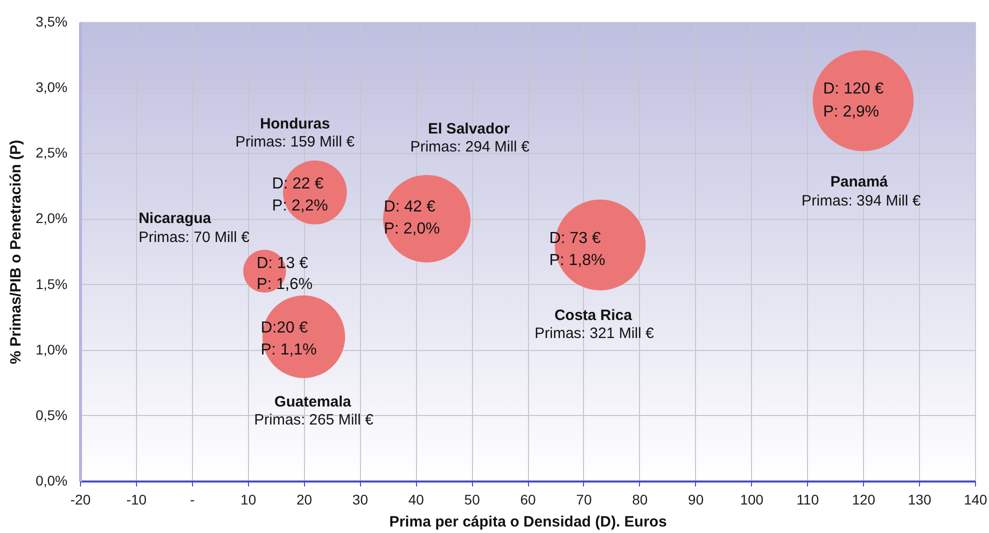 The width and height of the screenshot is (989, 533). Describe the element at coordinates (976, 500) in the screenshot. I see `x-tick-label: 140` at that location.